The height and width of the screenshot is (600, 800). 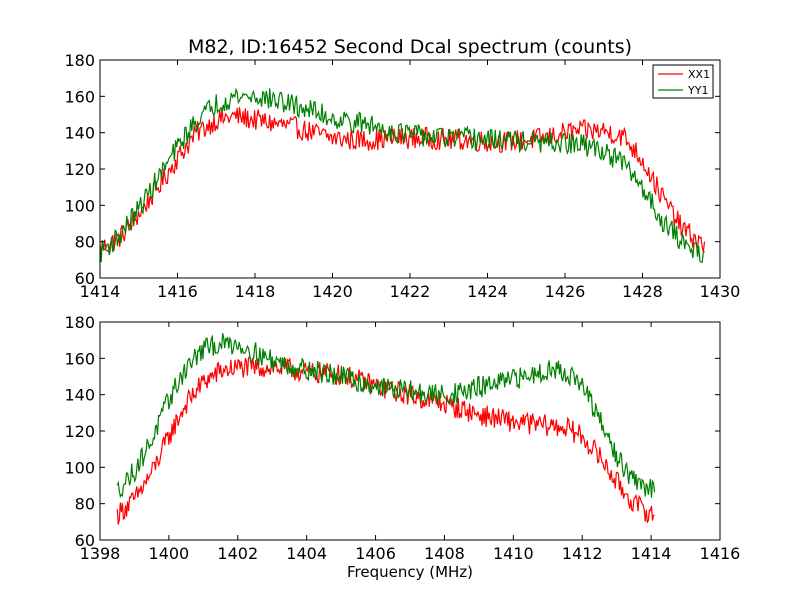 I want to click on x-tick-label: 1398, so click(x=100, y=553).